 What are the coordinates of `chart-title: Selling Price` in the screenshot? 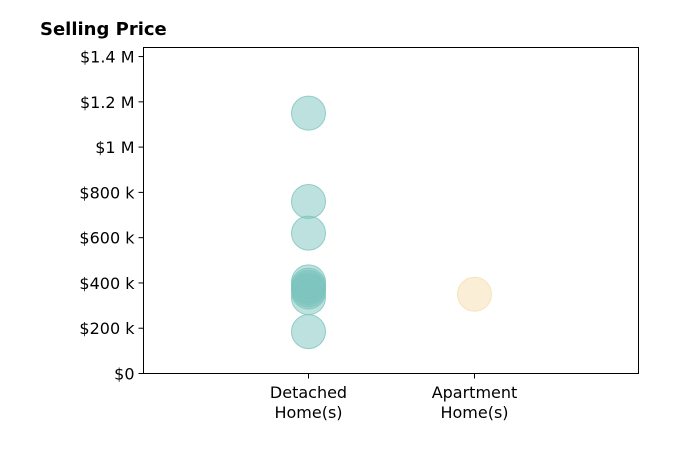 It's located at (103, 29).